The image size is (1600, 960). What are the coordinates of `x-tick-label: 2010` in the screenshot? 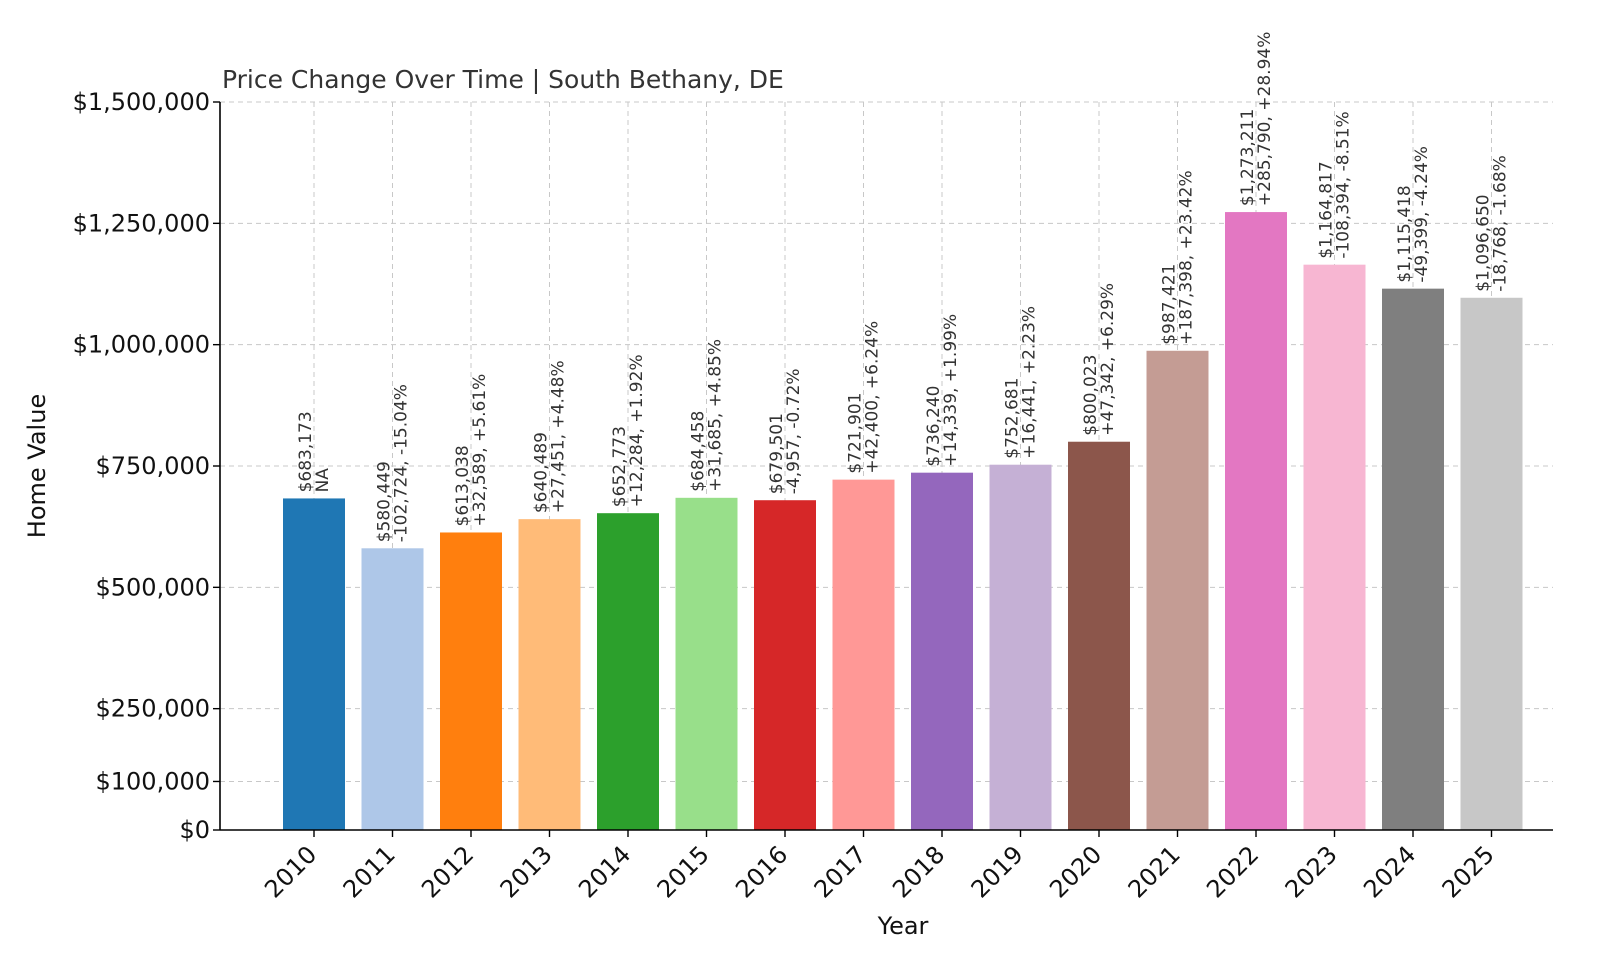 It's located at (290, 871).